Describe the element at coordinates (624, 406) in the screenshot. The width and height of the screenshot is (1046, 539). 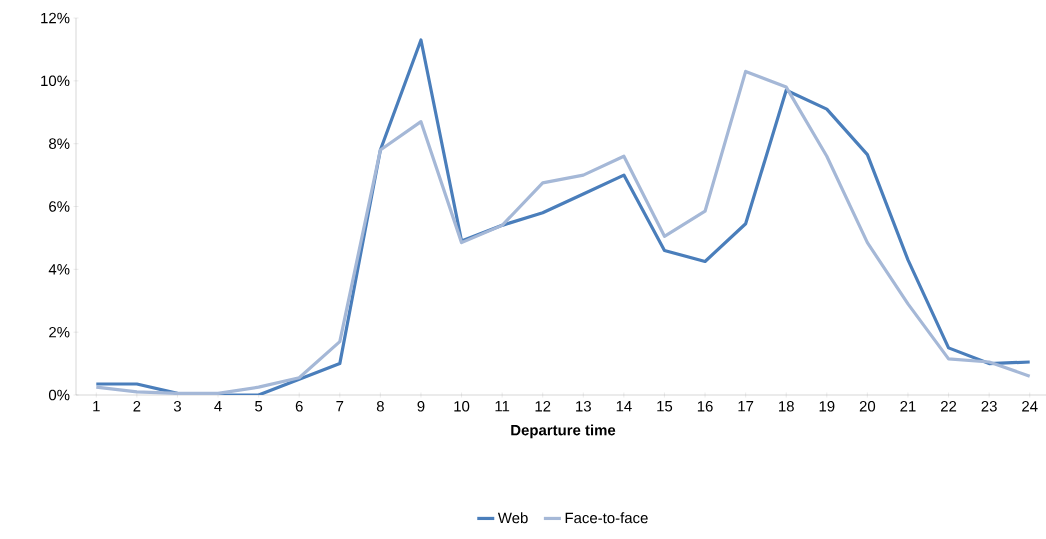
I see `x-tick-label: 14` at that location.